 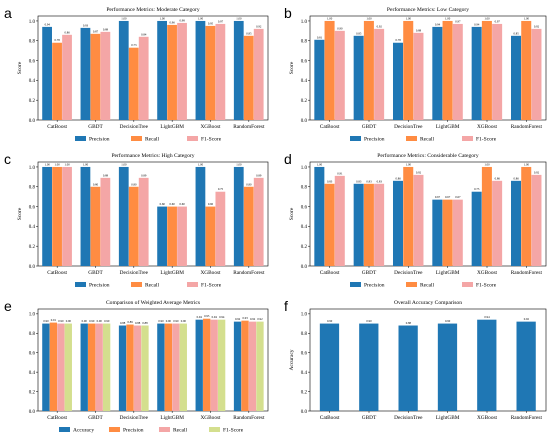 What do you see at coordinates (286, 306) in the screenshot?
I see `panel-letter: f` at bounding box center [286, 306].